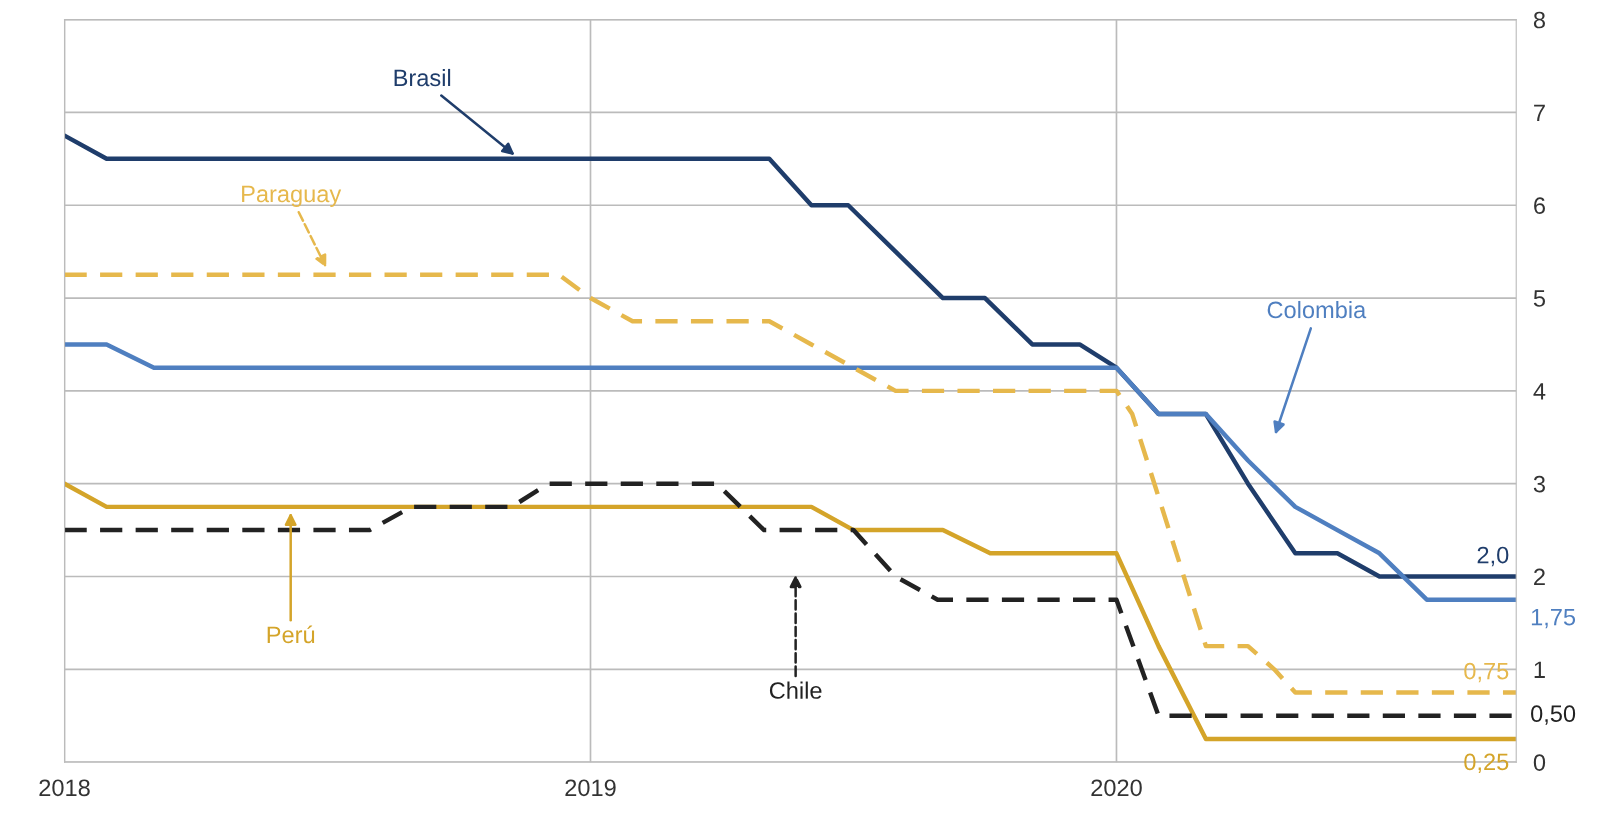 This screenshot has height=816, width=1613. I want to click on data-label: 0,50, so click(1553, 715).